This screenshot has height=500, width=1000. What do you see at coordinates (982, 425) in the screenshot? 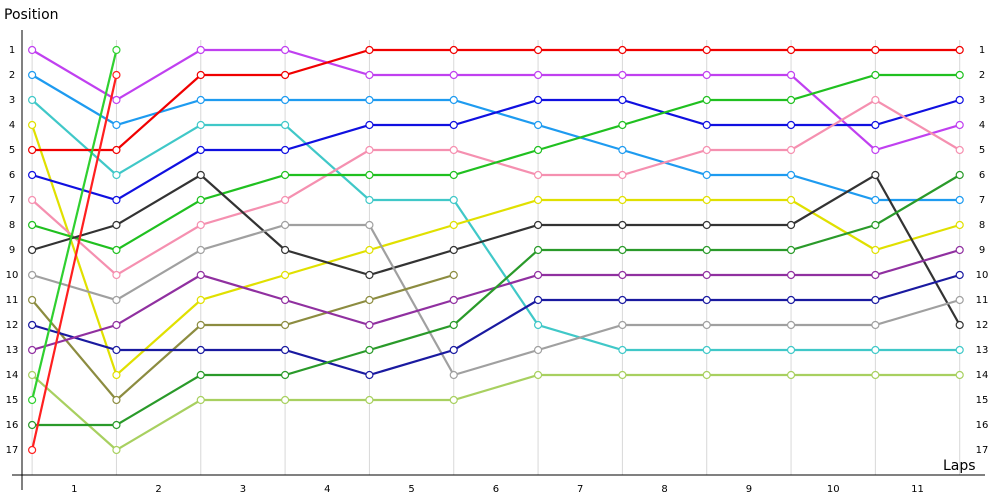
I see `y-tick-label-right: 16` at bounding box center [982, 425].